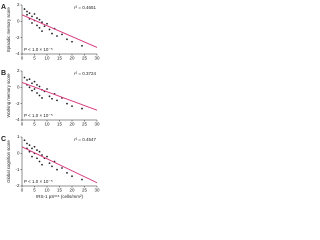 Image resolution: width=320 pixels, height=240 pixels. Describe the element at coordinates (17, 169) in the screenshot. I see `y-tick-label: -1` at that location.